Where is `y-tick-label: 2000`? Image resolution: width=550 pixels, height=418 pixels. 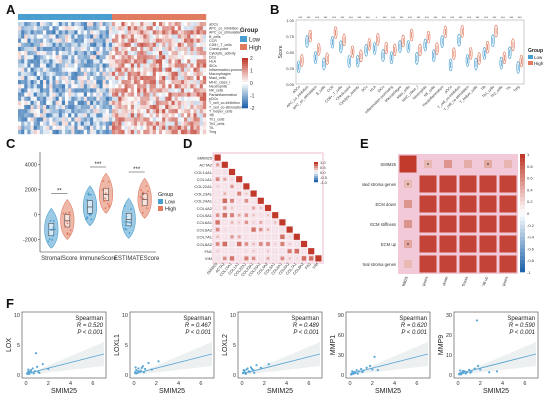
y-tick-label: 2000 is located at coordinates (31, 191).